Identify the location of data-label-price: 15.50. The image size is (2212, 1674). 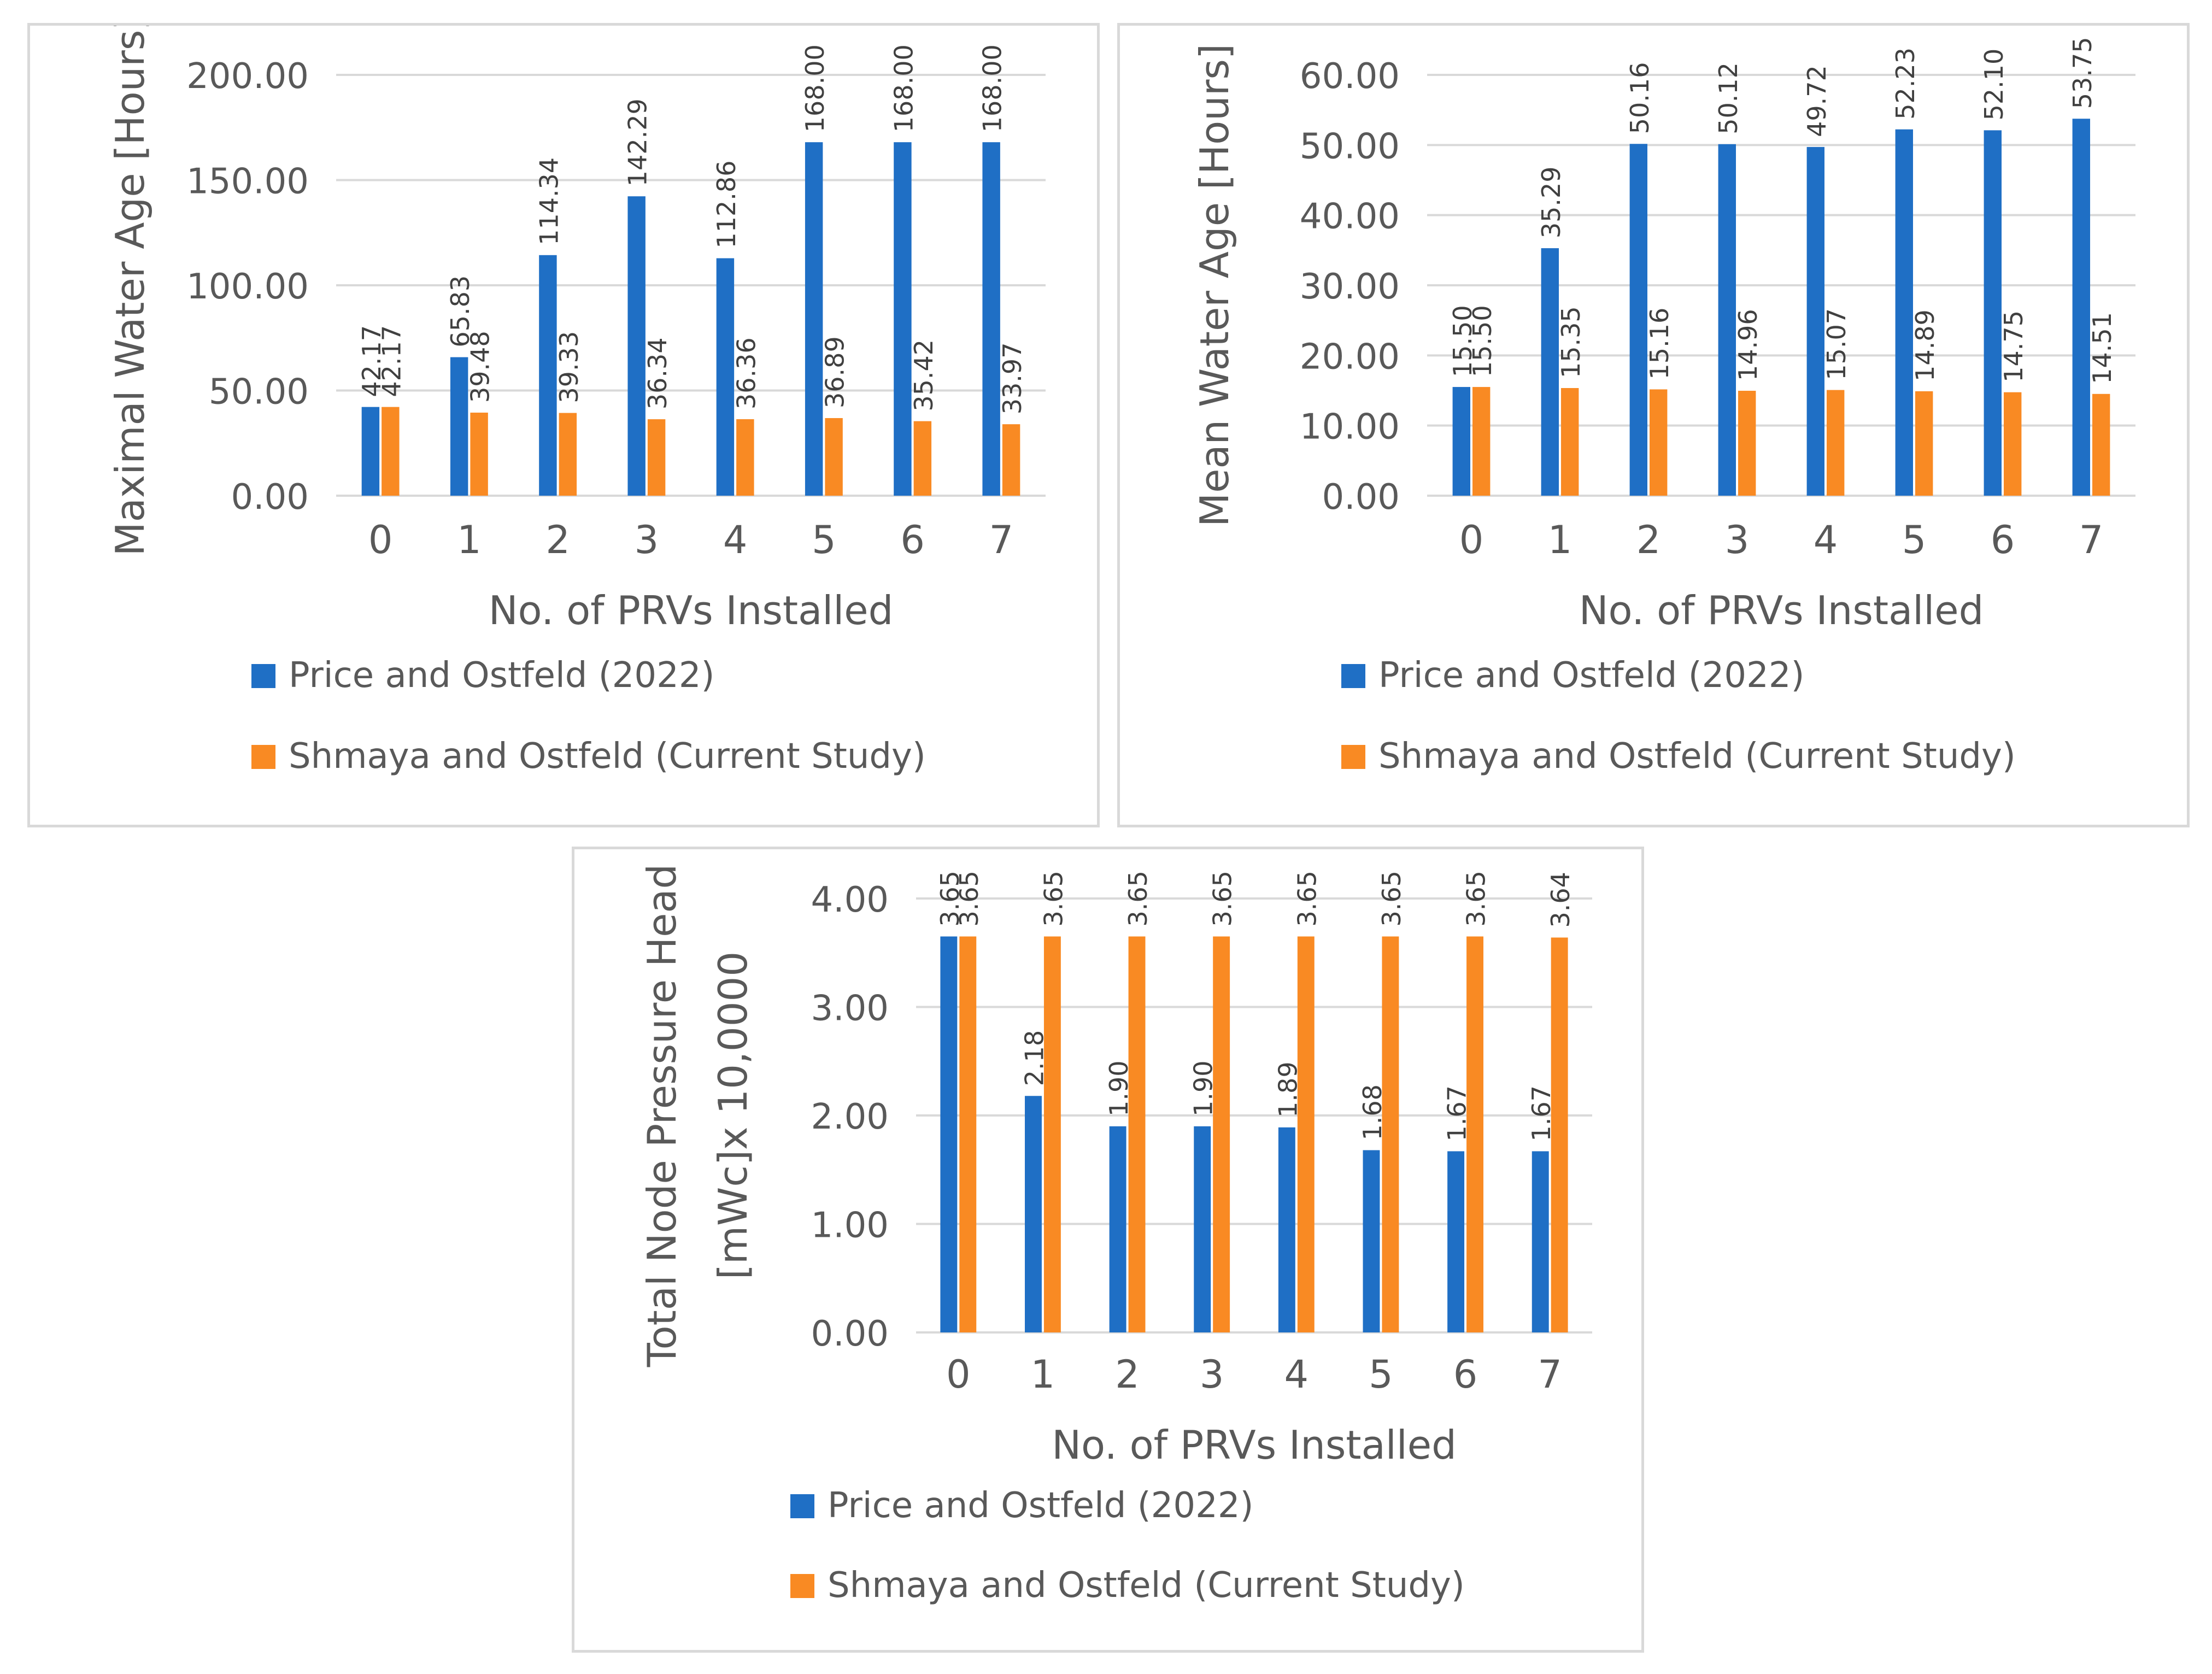
(1463, 341).